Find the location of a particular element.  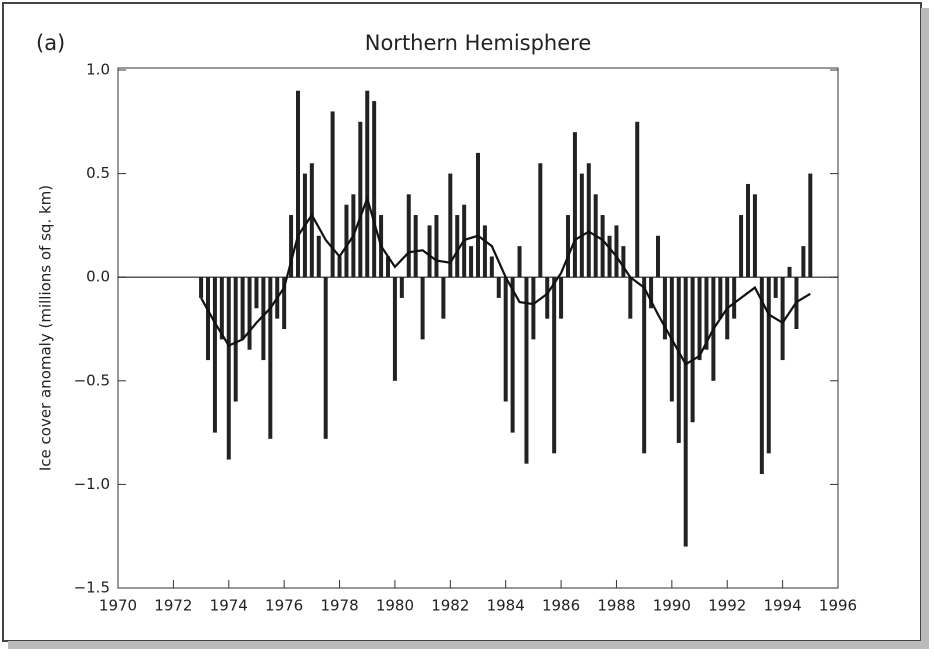

x-tick-label: 1996 is located at coordinates (838, 606).